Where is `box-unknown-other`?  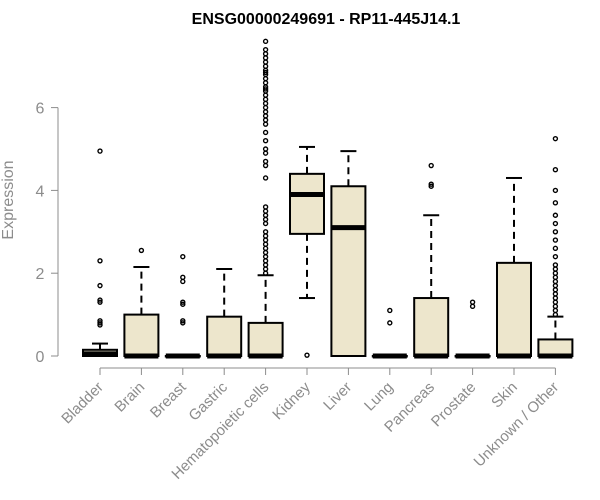 box-unknown-other is located at coordinates (555, 247).